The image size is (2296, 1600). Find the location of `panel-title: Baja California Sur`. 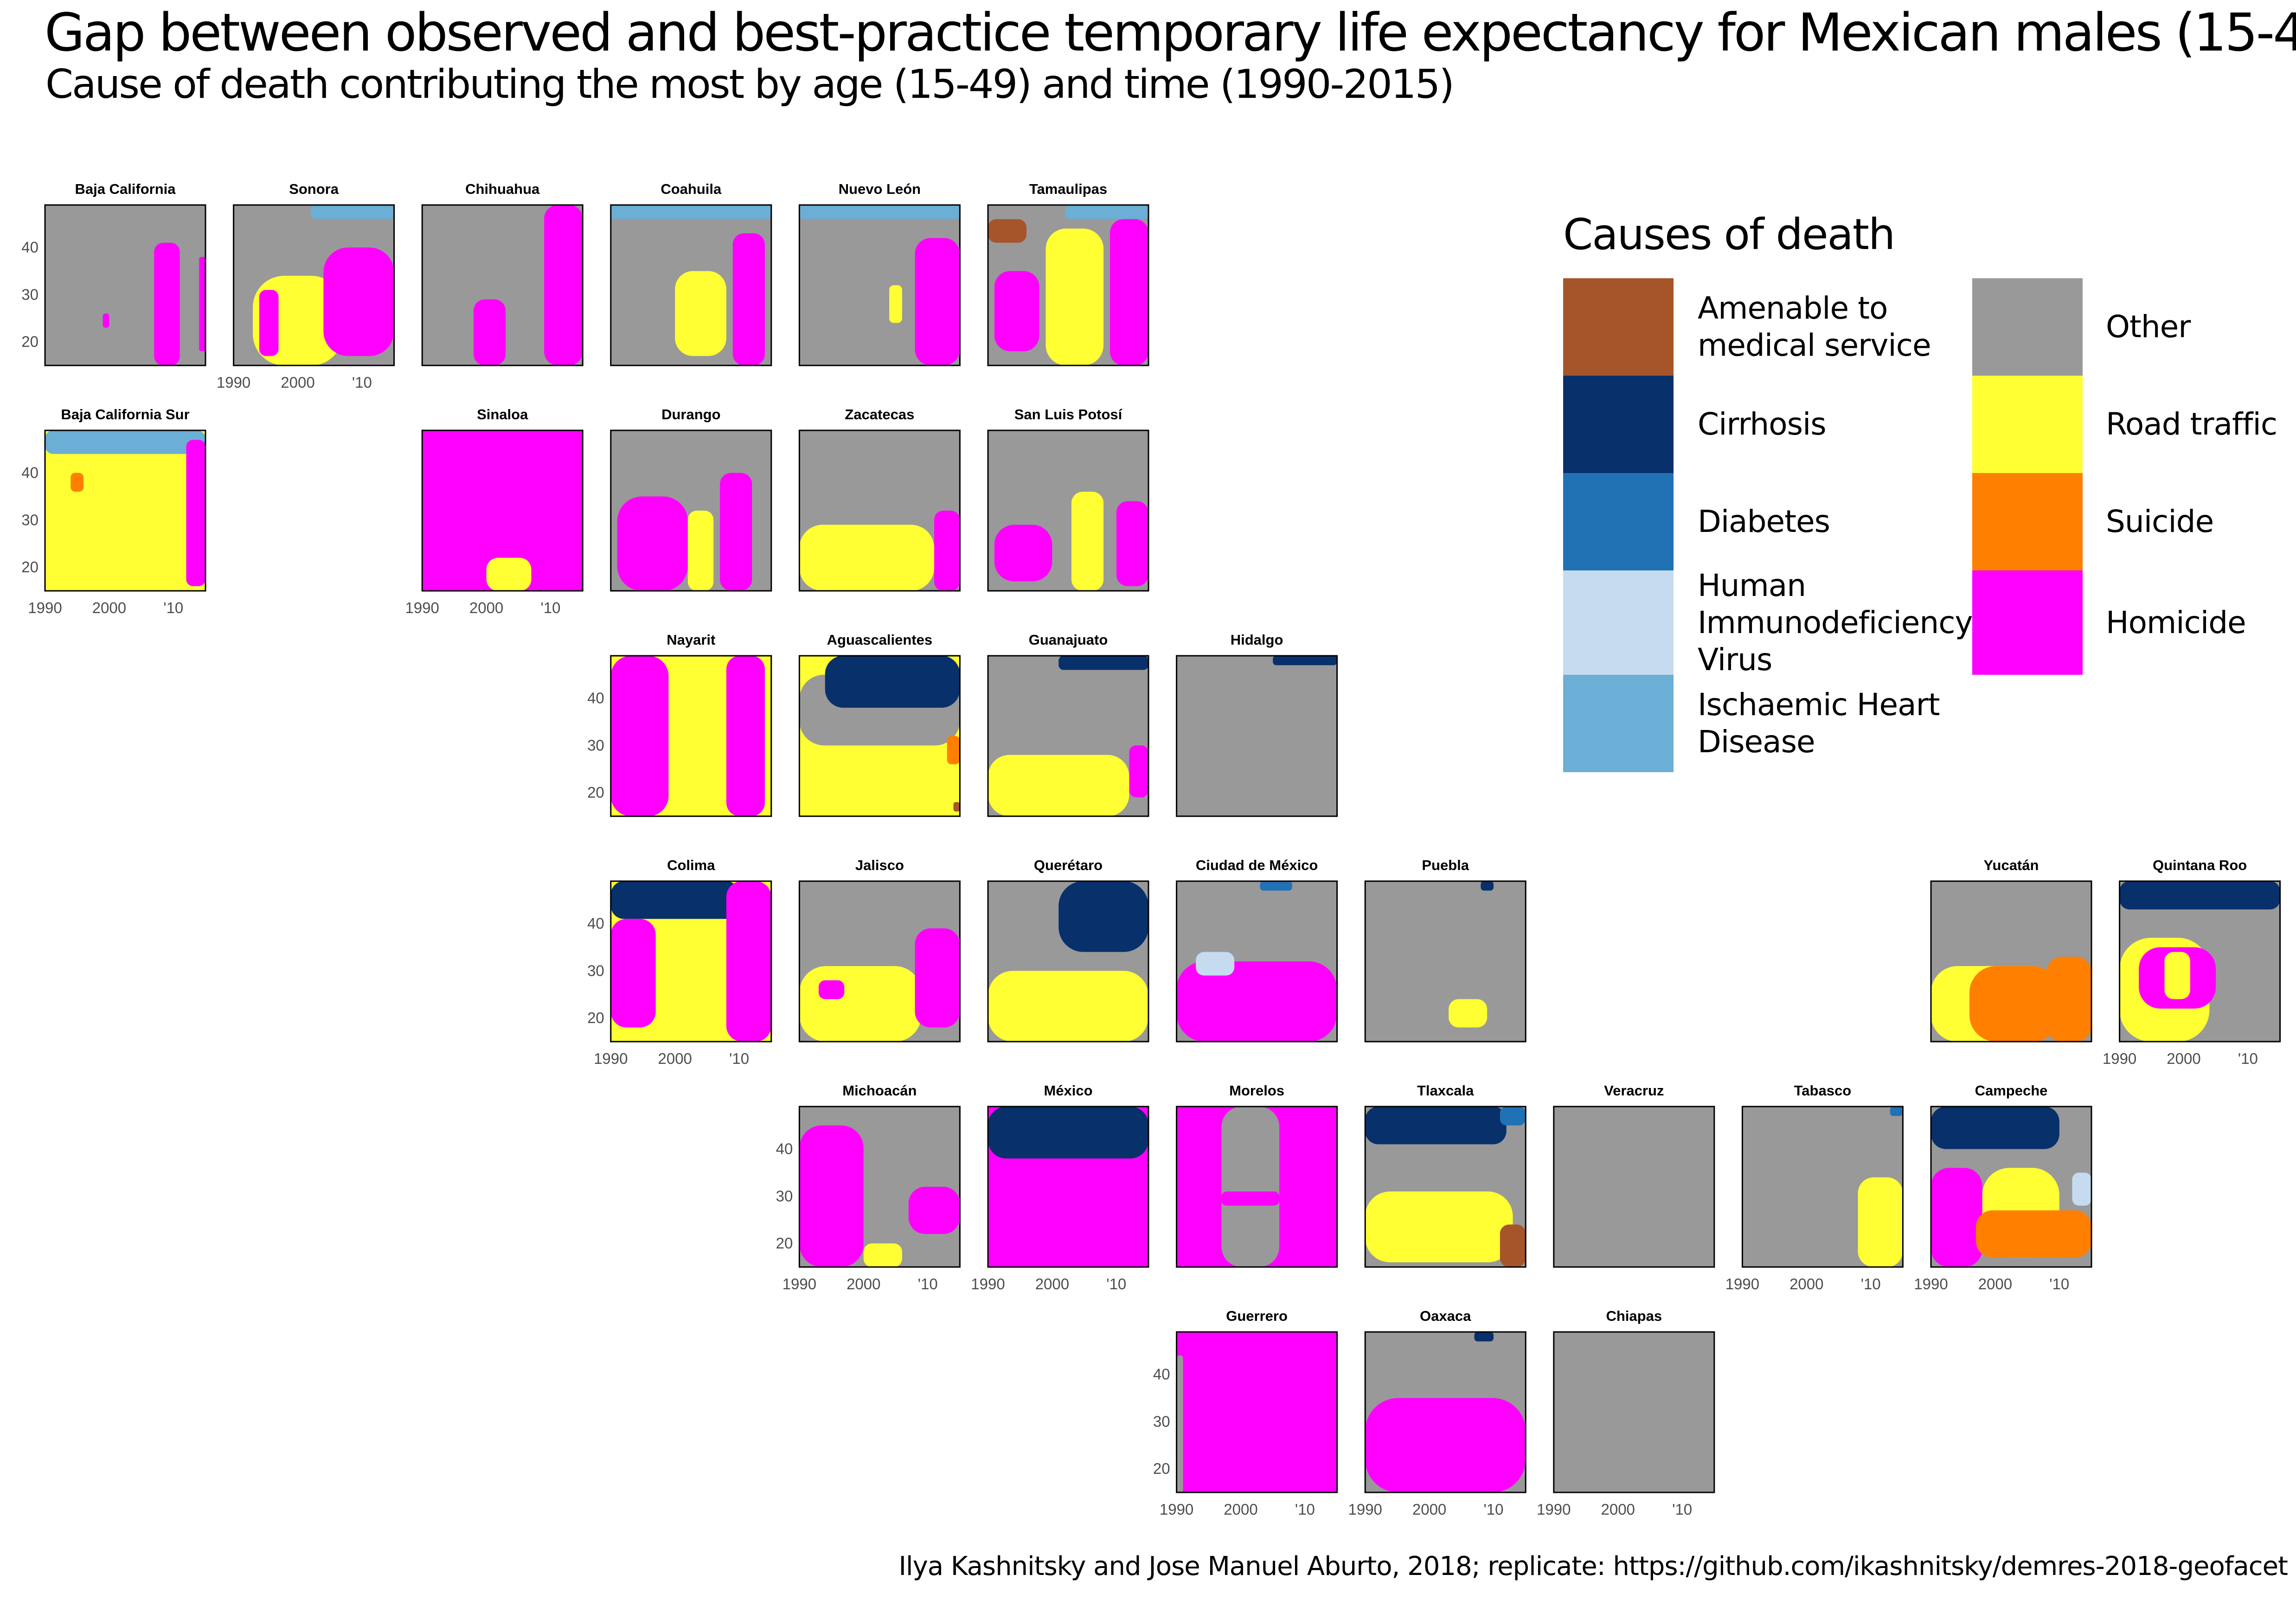

panel-title: Baja California Sur is located at coordinates (125, 414).